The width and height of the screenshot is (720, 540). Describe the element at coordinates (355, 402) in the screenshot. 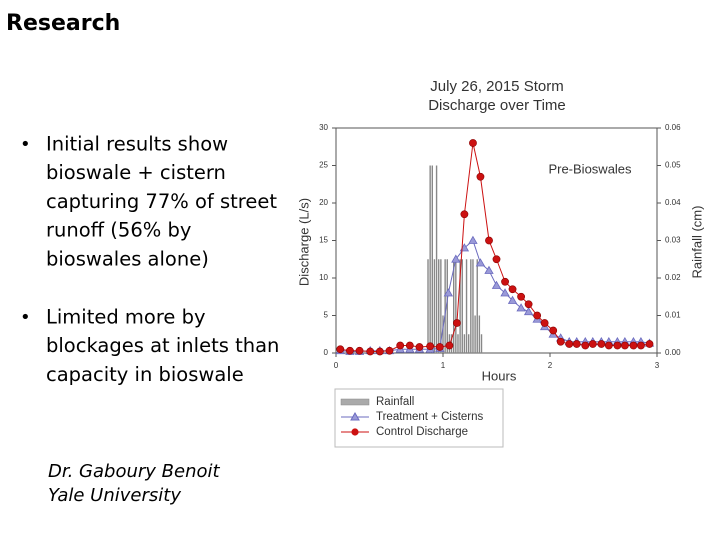

I see `legend-swatch` at that location.